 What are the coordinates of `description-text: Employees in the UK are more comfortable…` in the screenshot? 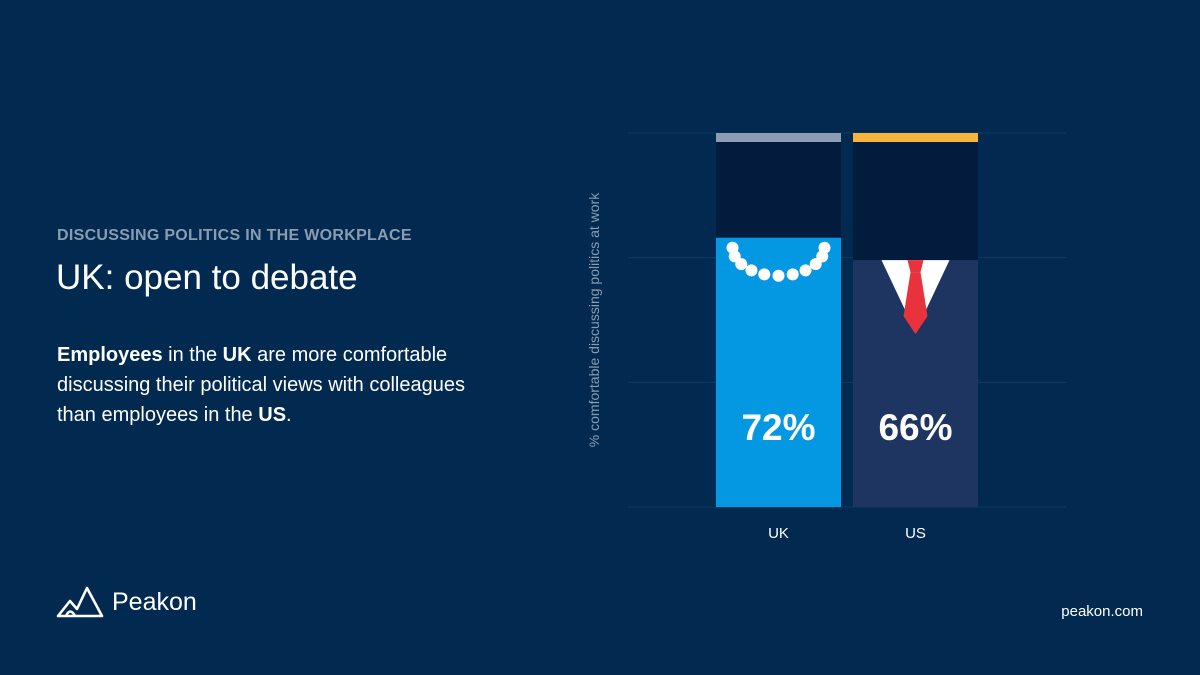 It's located at (277, 385).